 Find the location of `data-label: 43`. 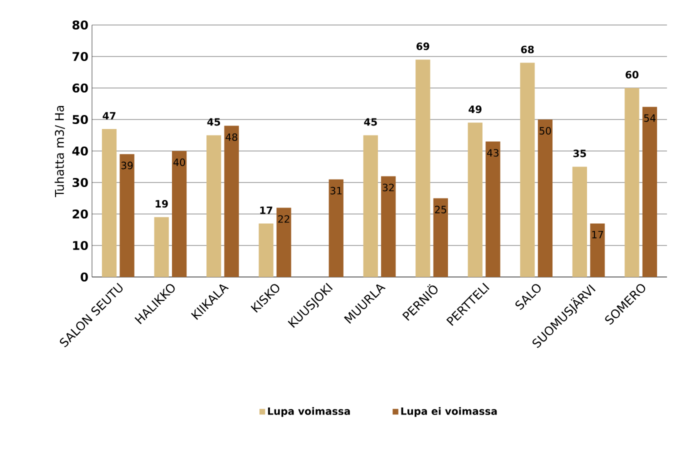

data-label: 43 is located at coordinates (492, 153).